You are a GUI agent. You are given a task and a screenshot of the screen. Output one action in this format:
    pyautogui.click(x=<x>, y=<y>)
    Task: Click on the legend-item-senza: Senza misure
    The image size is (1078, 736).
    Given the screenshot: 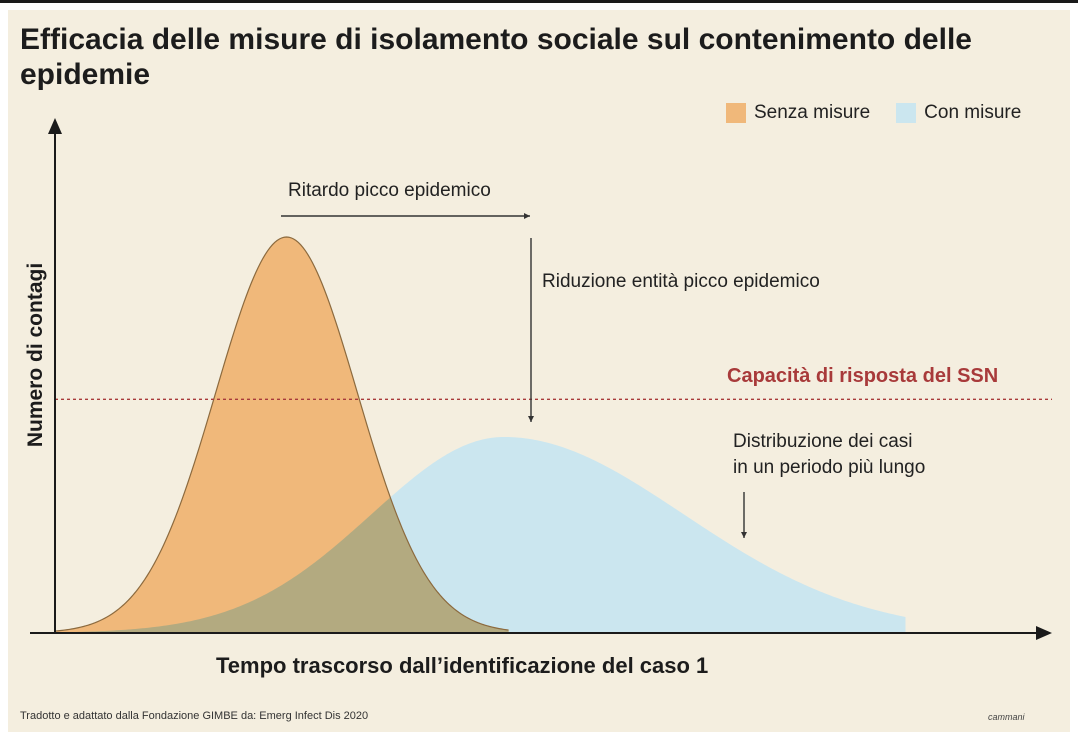 What is the action you would take?
    pyautogui.click(x=798, y=113)
    